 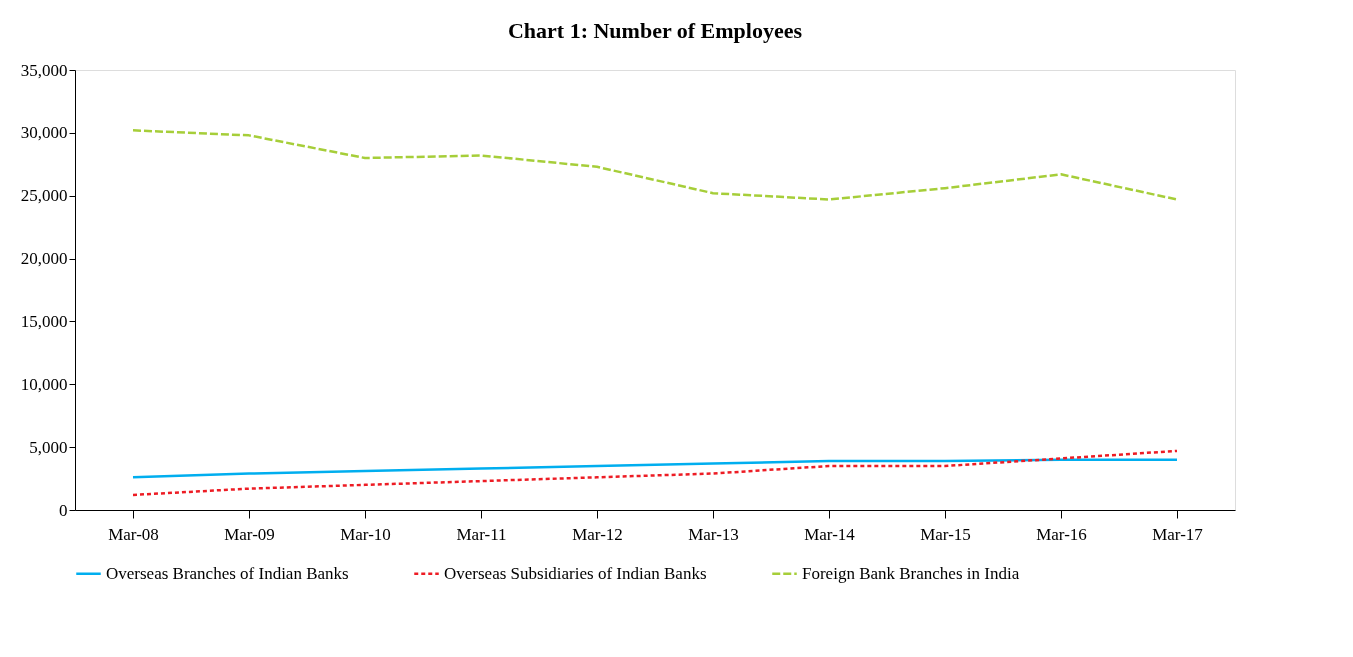 I want to click on y-tick-label: 5,000, so click(x=48, y=447).